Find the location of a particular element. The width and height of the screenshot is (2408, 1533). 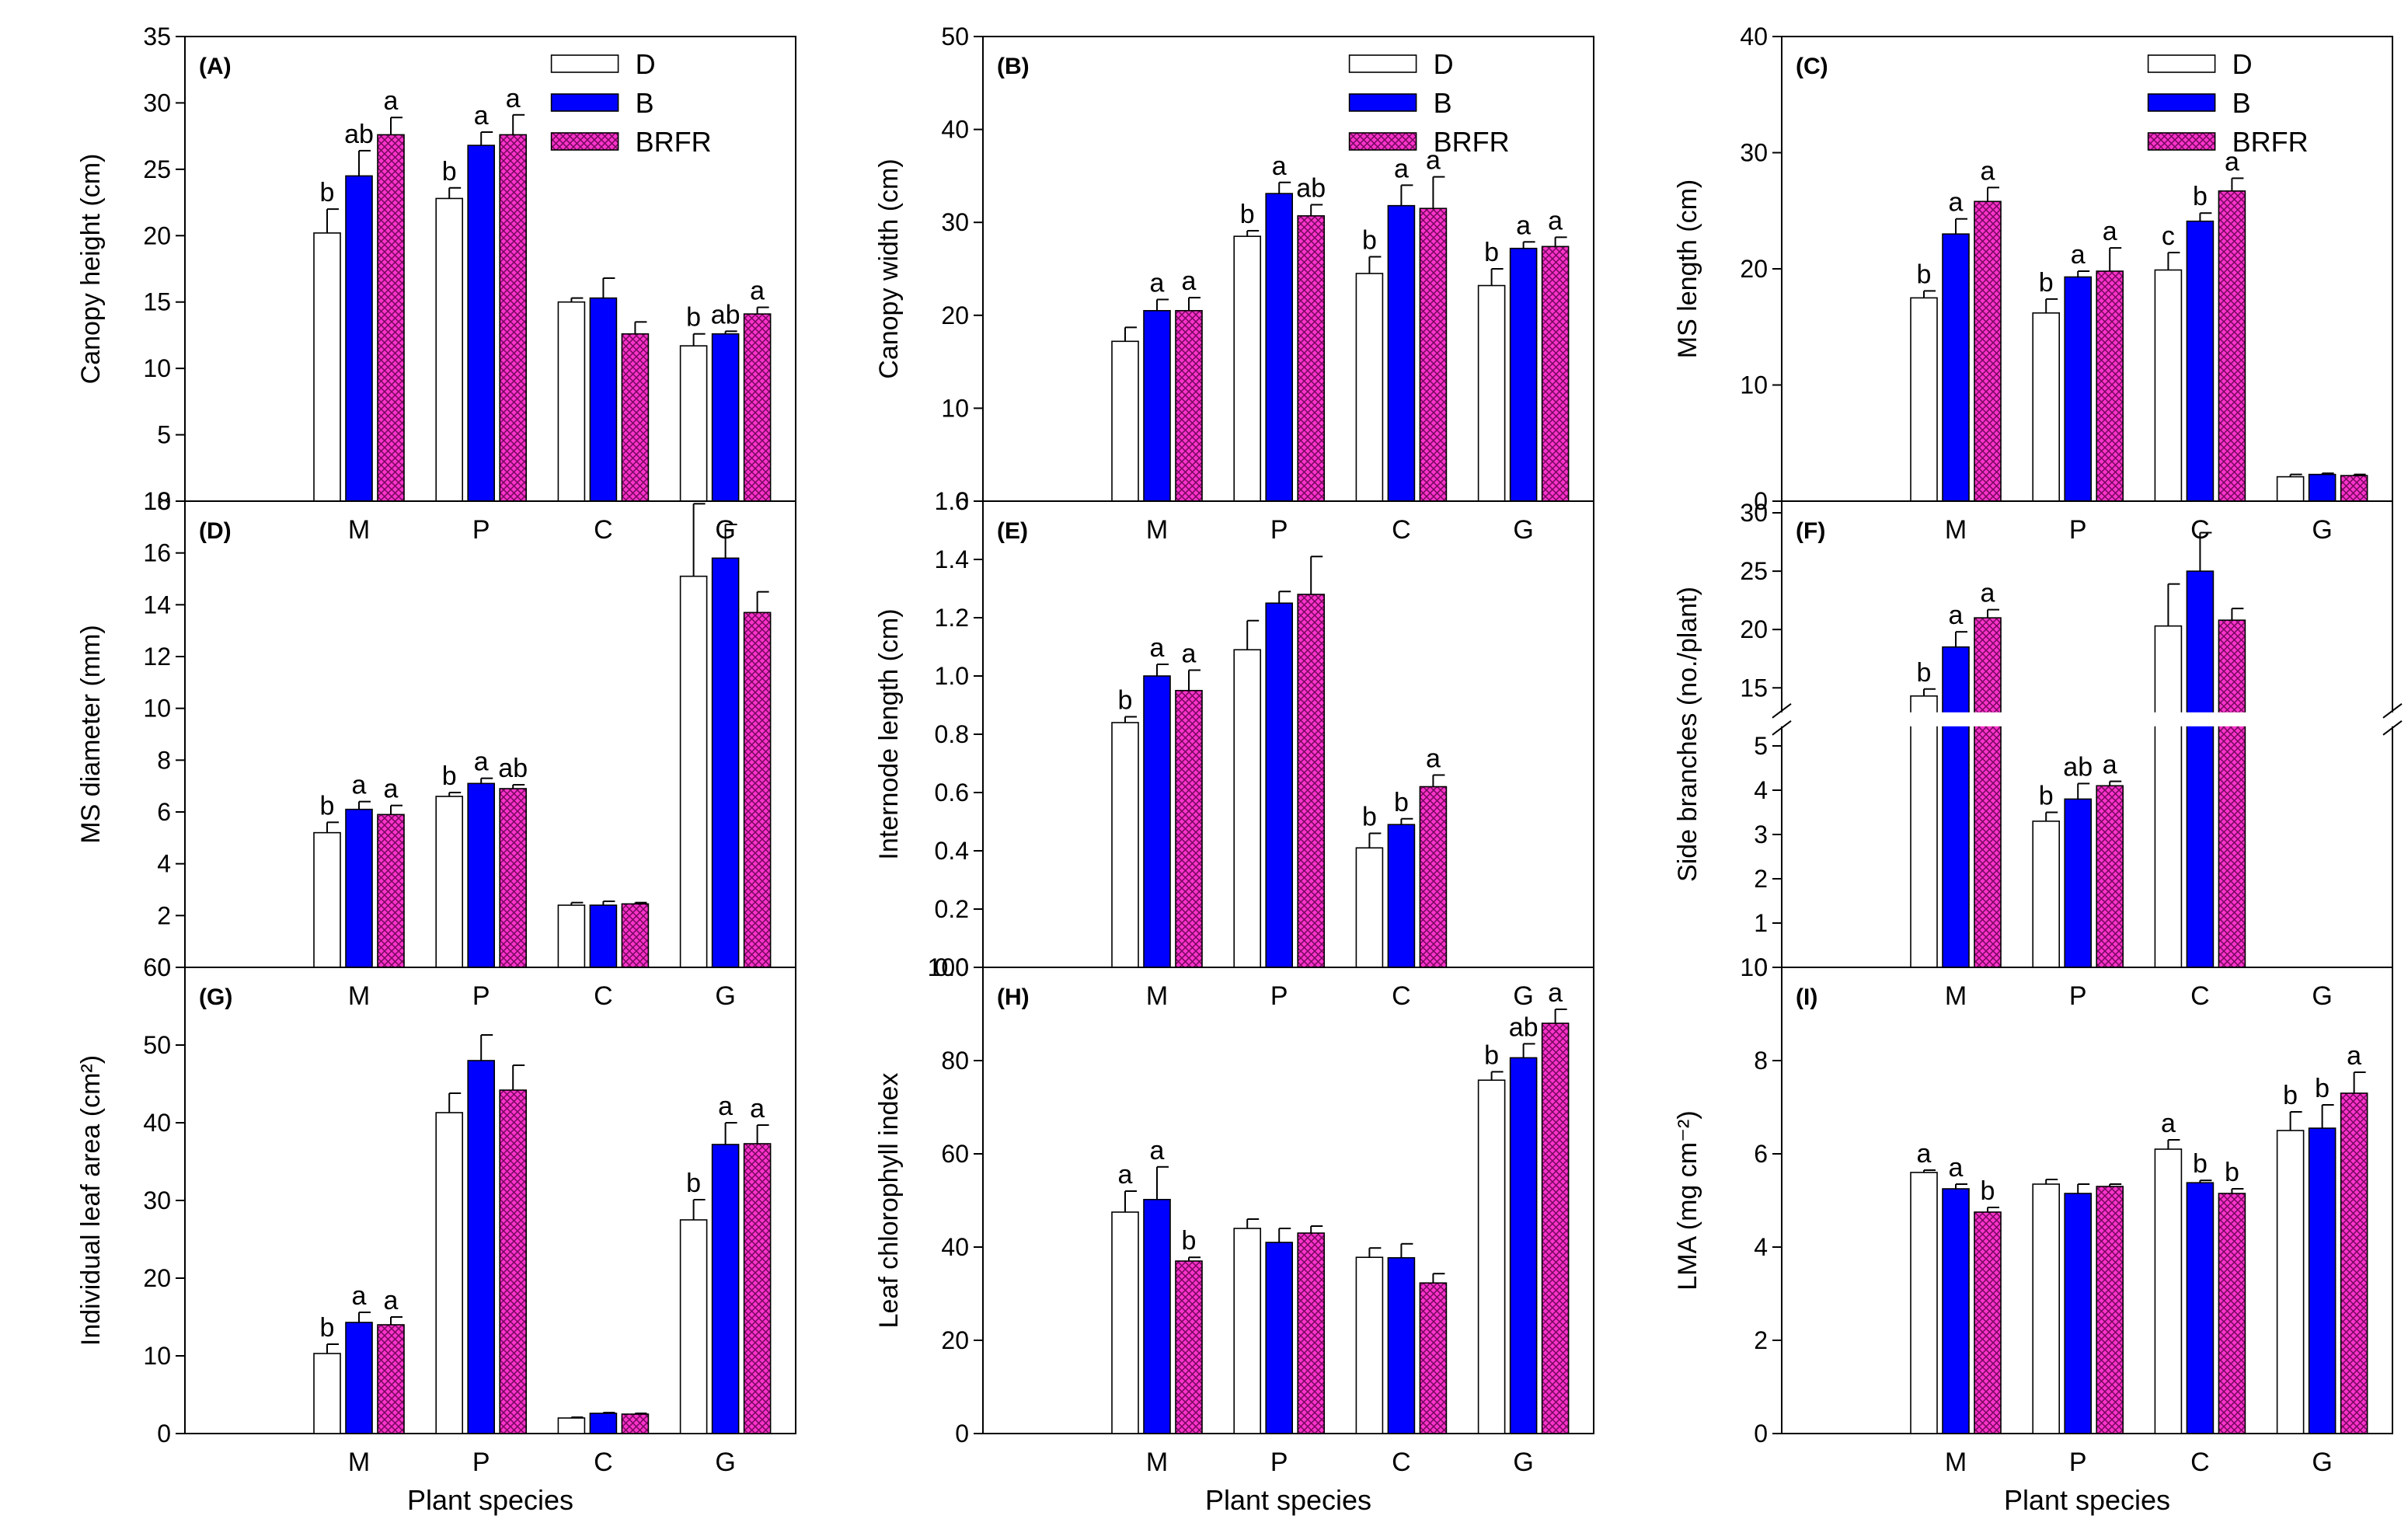

y-axis-label: Internode length (cm) is located at coordinates (889, 733).